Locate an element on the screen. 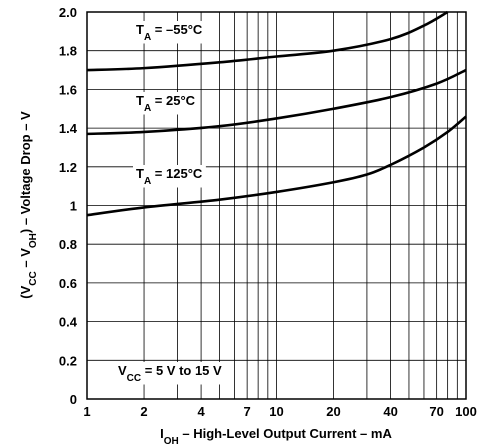 The height and width of the screenshot is (445, 482). x-tick-label: 10 is located at coordinates (276, 411).